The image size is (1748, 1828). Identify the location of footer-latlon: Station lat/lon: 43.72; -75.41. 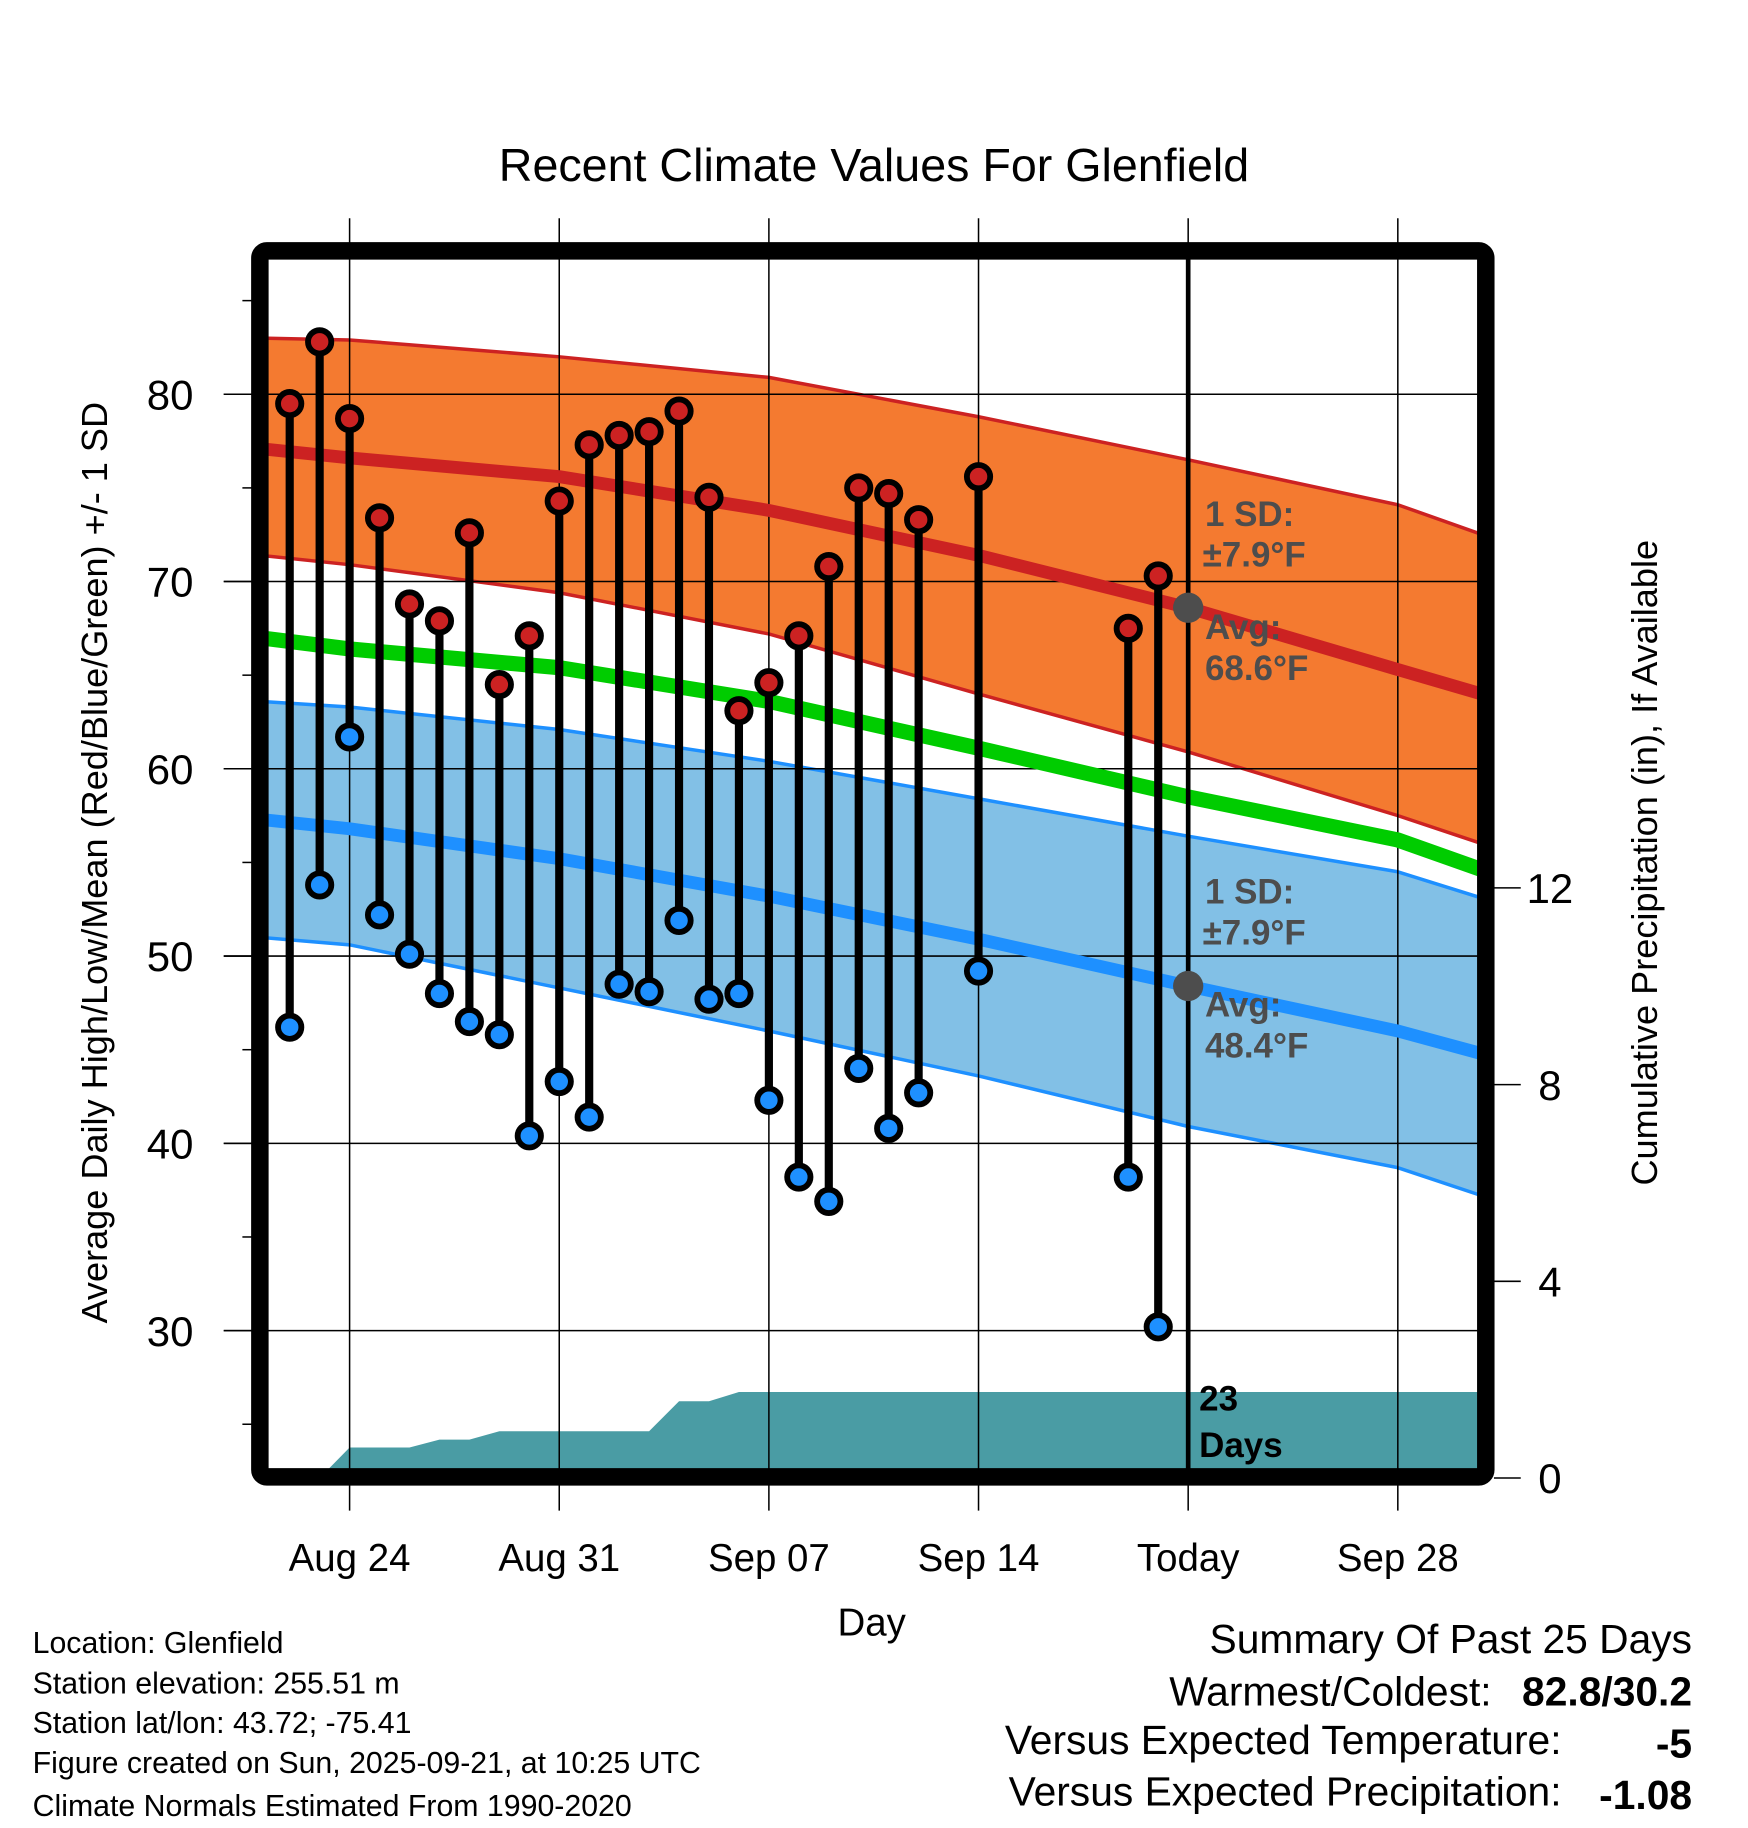
(222, 1723).